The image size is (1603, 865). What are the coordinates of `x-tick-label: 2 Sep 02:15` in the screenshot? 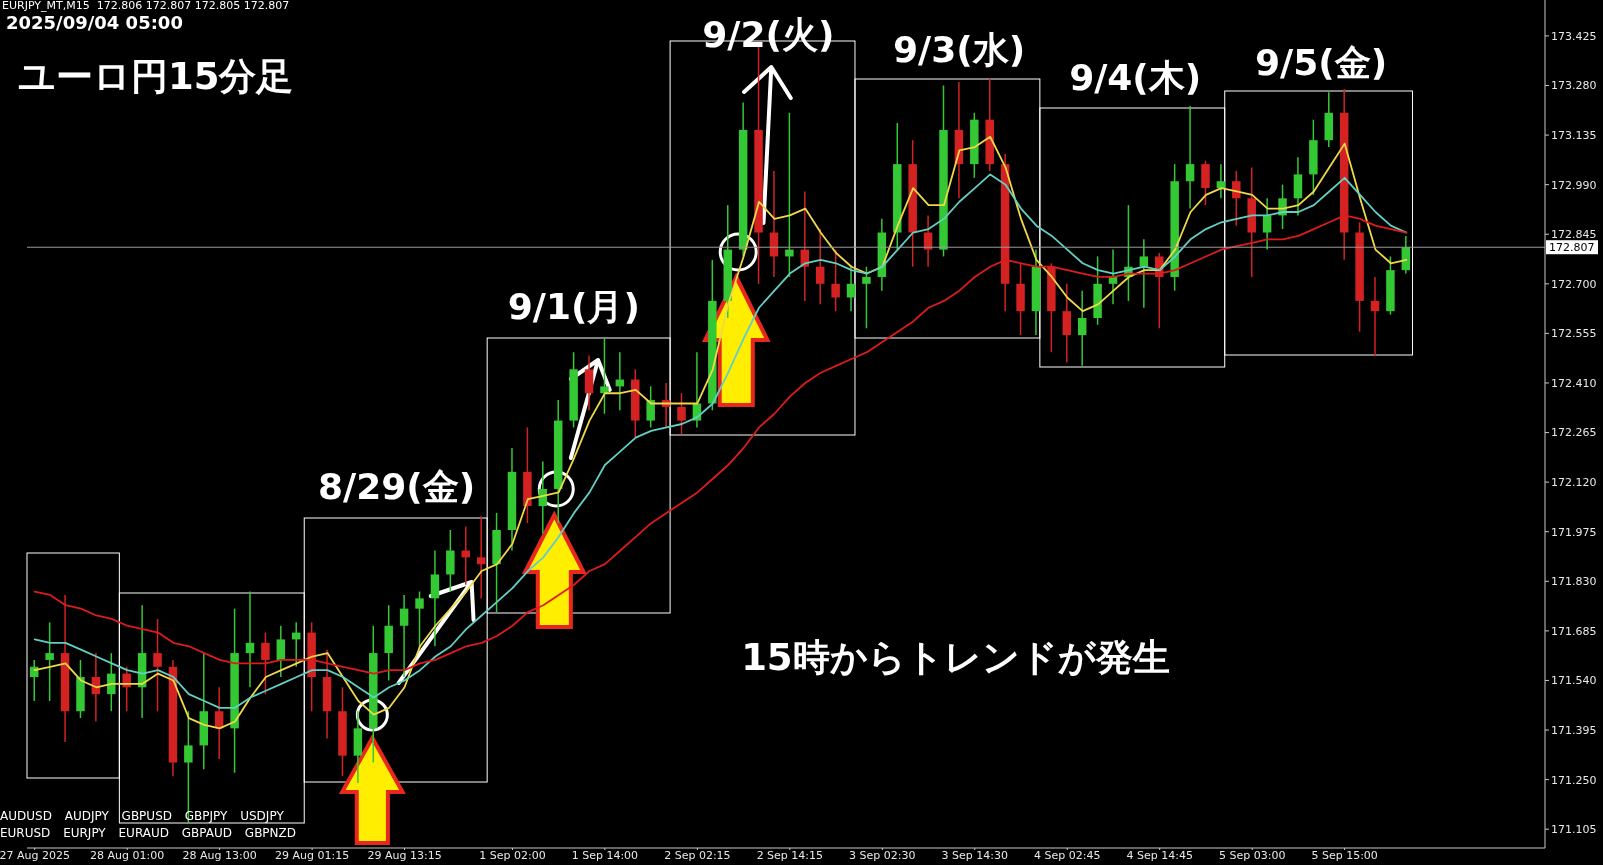 It's located at (697, 855).